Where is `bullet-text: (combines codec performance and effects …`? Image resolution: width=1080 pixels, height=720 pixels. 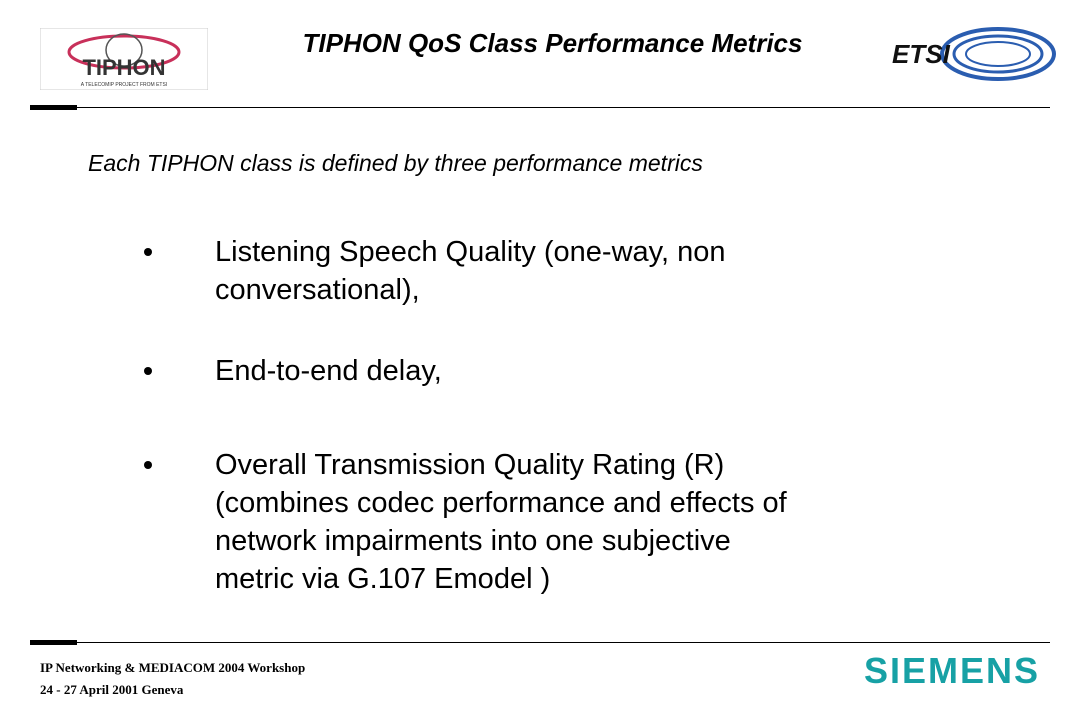 bullet-text: (combines codec performance and effects … is located at coordinates (501, 503).